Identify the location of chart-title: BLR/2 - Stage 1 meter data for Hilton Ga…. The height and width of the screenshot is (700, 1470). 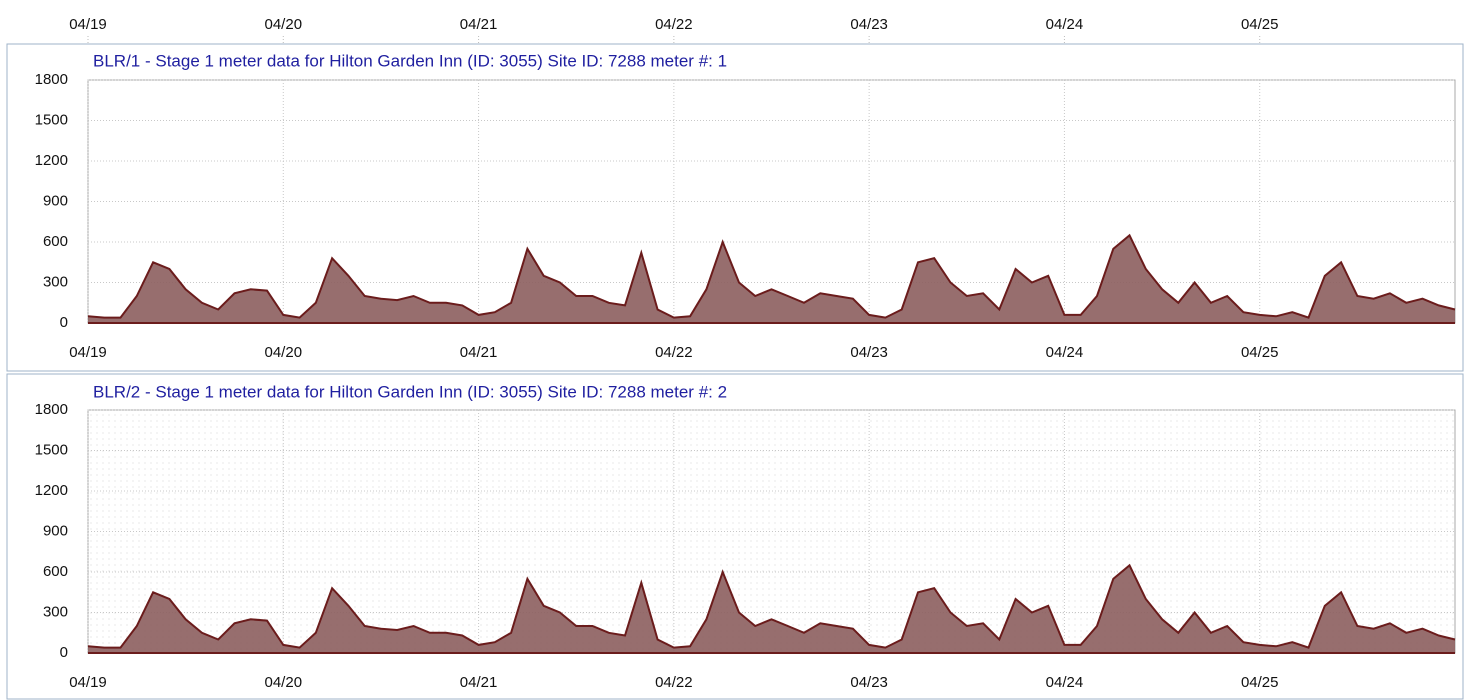
(410, 391).